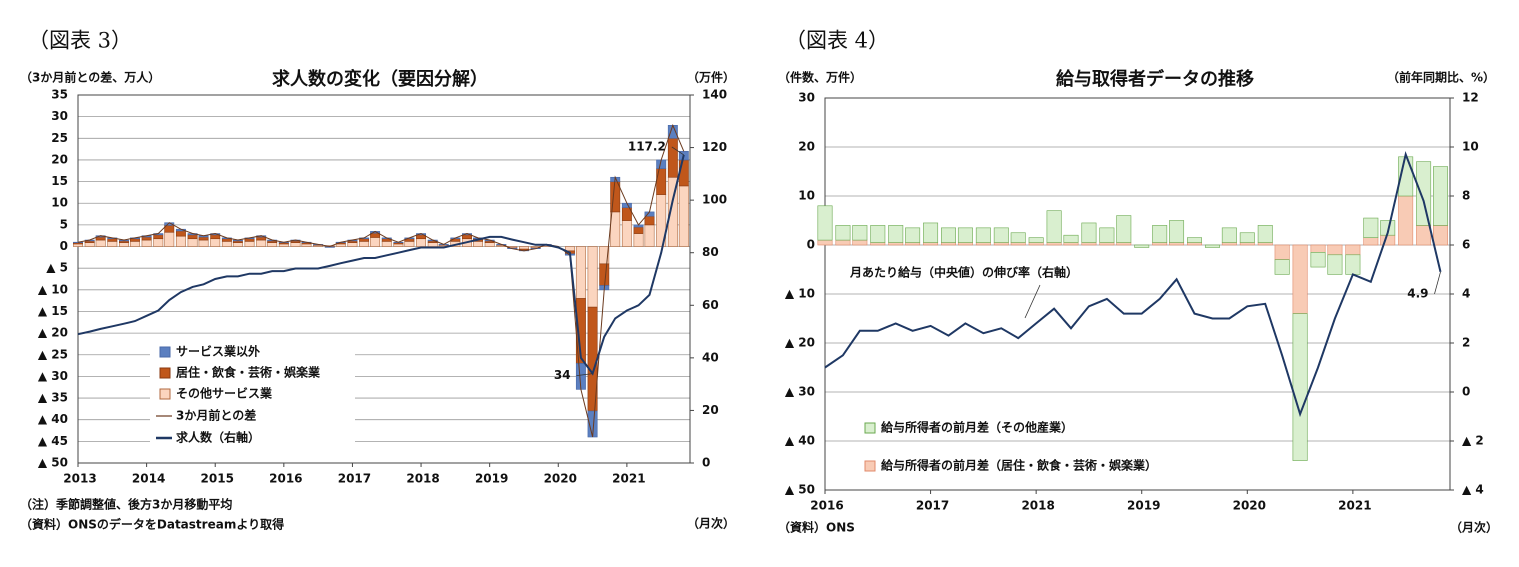 This screenshot has width=1519, height=567. Describe the element at coordinates (711, 523) in the screenshot. I see `x-axis-label: （月次）` at that location.